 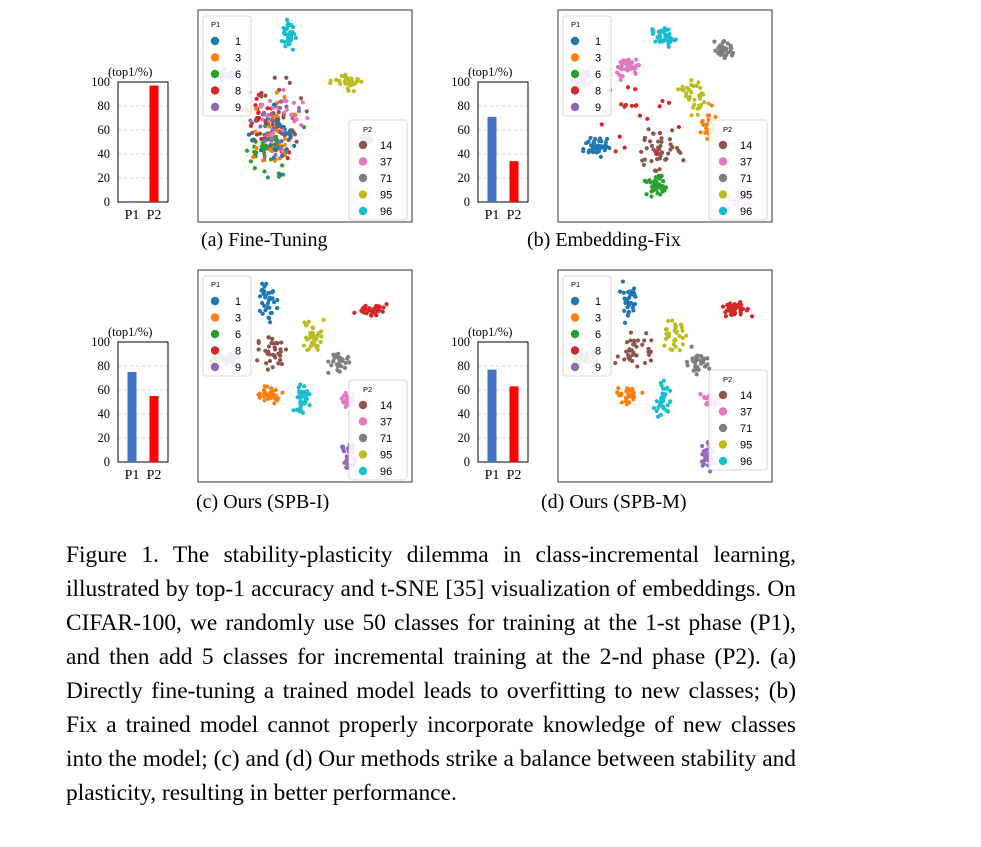 What do you see at coordinates (215, 284) in the screenshot?
I see `legend-p1-title: P1` at bounding box center [215, 284].